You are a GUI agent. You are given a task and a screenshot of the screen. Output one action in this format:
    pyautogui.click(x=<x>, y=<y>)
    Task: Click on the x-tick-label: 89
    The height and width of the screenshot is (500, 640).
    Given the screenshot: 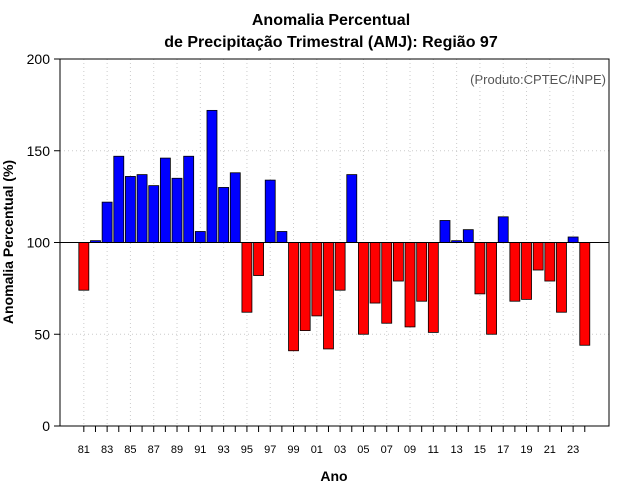 What is the action you would take?
    pyautogui.click(x=177, y=450)
    